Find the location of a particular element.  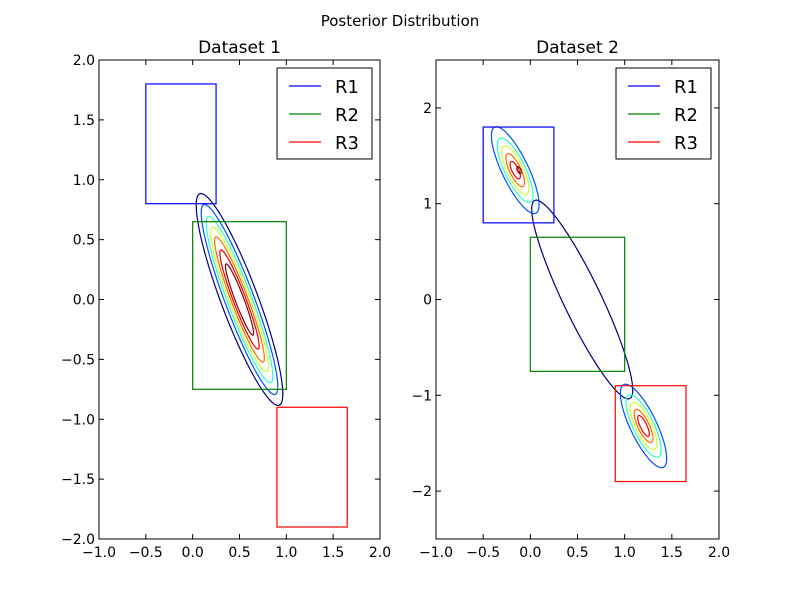

y-tick-label: −2 is located at coordinates (421, 492).